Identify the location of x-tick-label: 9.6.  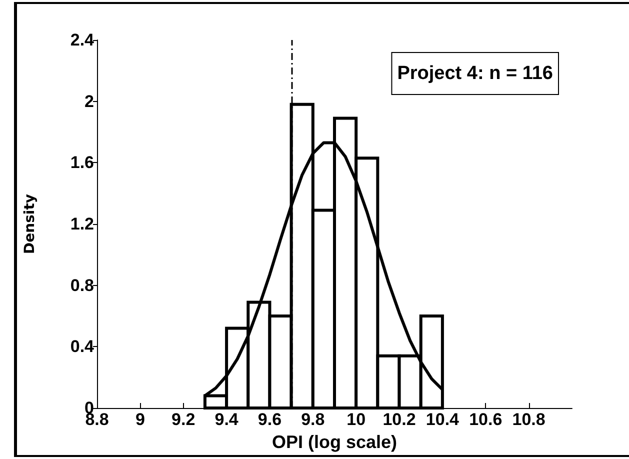
(270, 419).